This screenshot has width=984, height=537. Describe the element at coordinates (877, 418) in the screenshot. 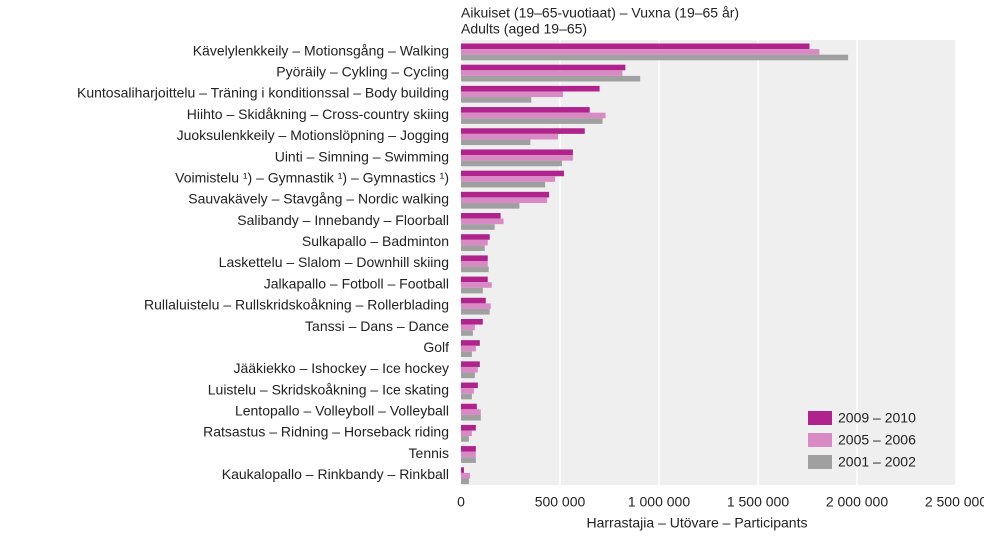

I see `legend-label: 2009 – 2010` at that location.